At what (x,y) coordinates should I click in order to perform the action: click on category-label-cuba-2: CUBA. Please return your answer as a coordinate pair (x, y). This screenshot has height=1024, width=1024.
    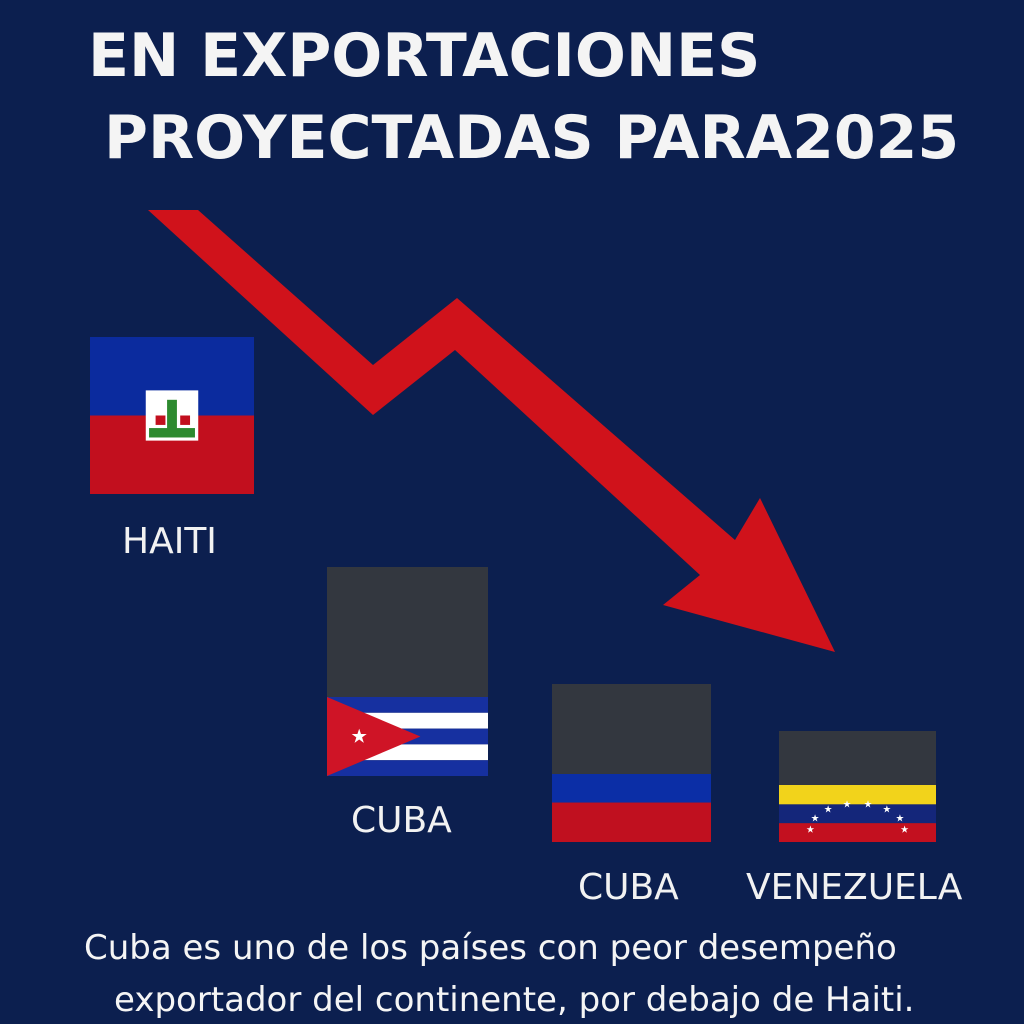
    Looking at the image, I should click on (628, 887).